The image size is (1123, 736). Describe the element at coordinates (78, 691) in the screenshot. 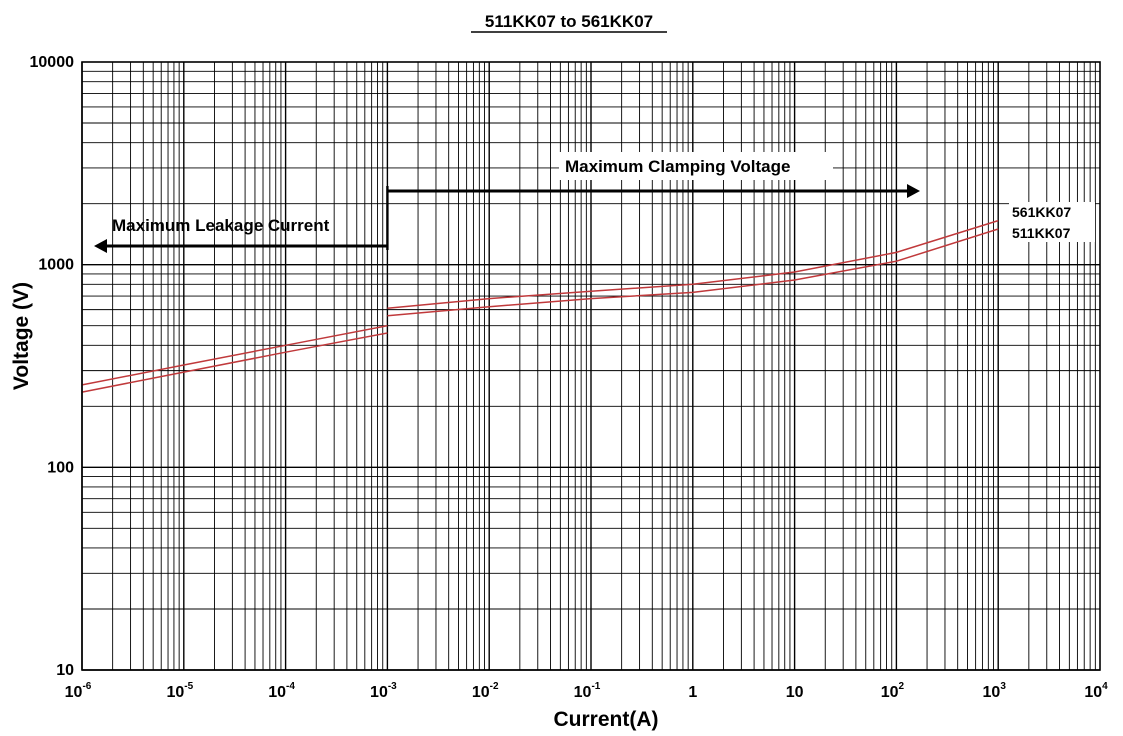

I see `x-tick-label: 10⁻⁶` at that location.